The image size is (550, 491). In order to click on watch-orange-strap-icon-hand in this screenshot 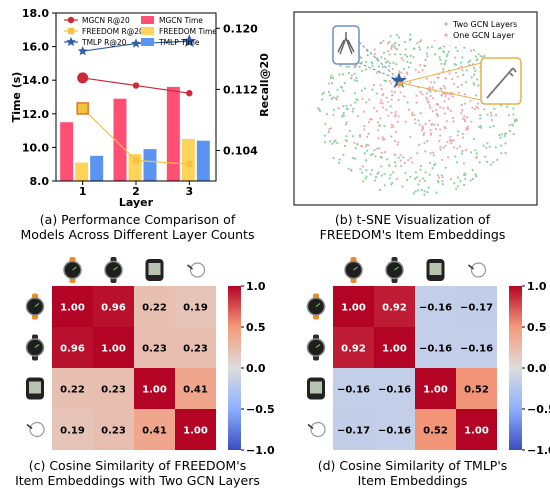, I will do `click(37, 305)`.